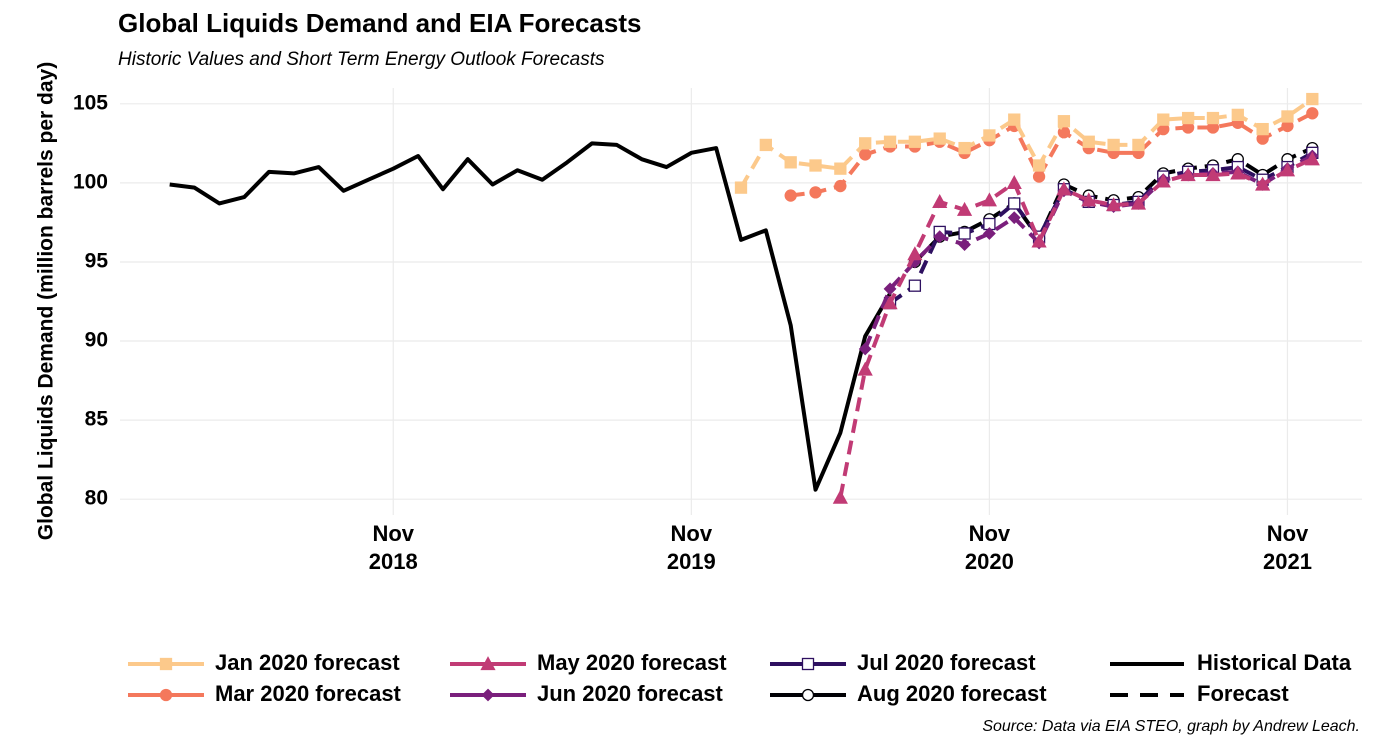  Describe the element at coordinates (691, 547) in the screenshot. I see `x-tick-label: Nov 2019` at that location.